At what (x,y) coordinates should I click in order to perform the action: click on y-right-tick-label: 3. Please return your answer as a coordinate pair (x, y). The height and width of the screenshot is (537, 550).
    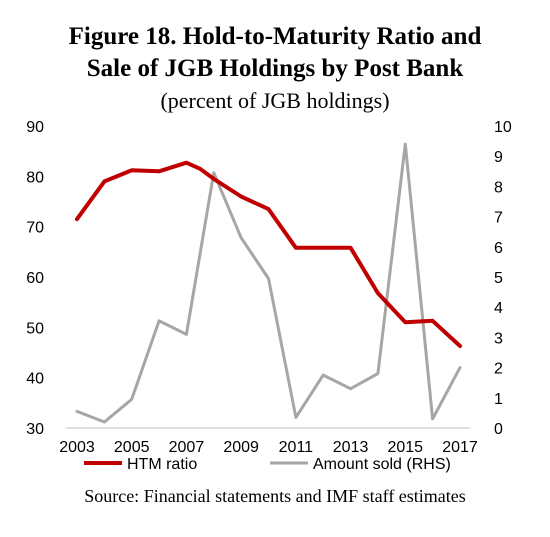
    Looking at the image, I should click on (498, 338).